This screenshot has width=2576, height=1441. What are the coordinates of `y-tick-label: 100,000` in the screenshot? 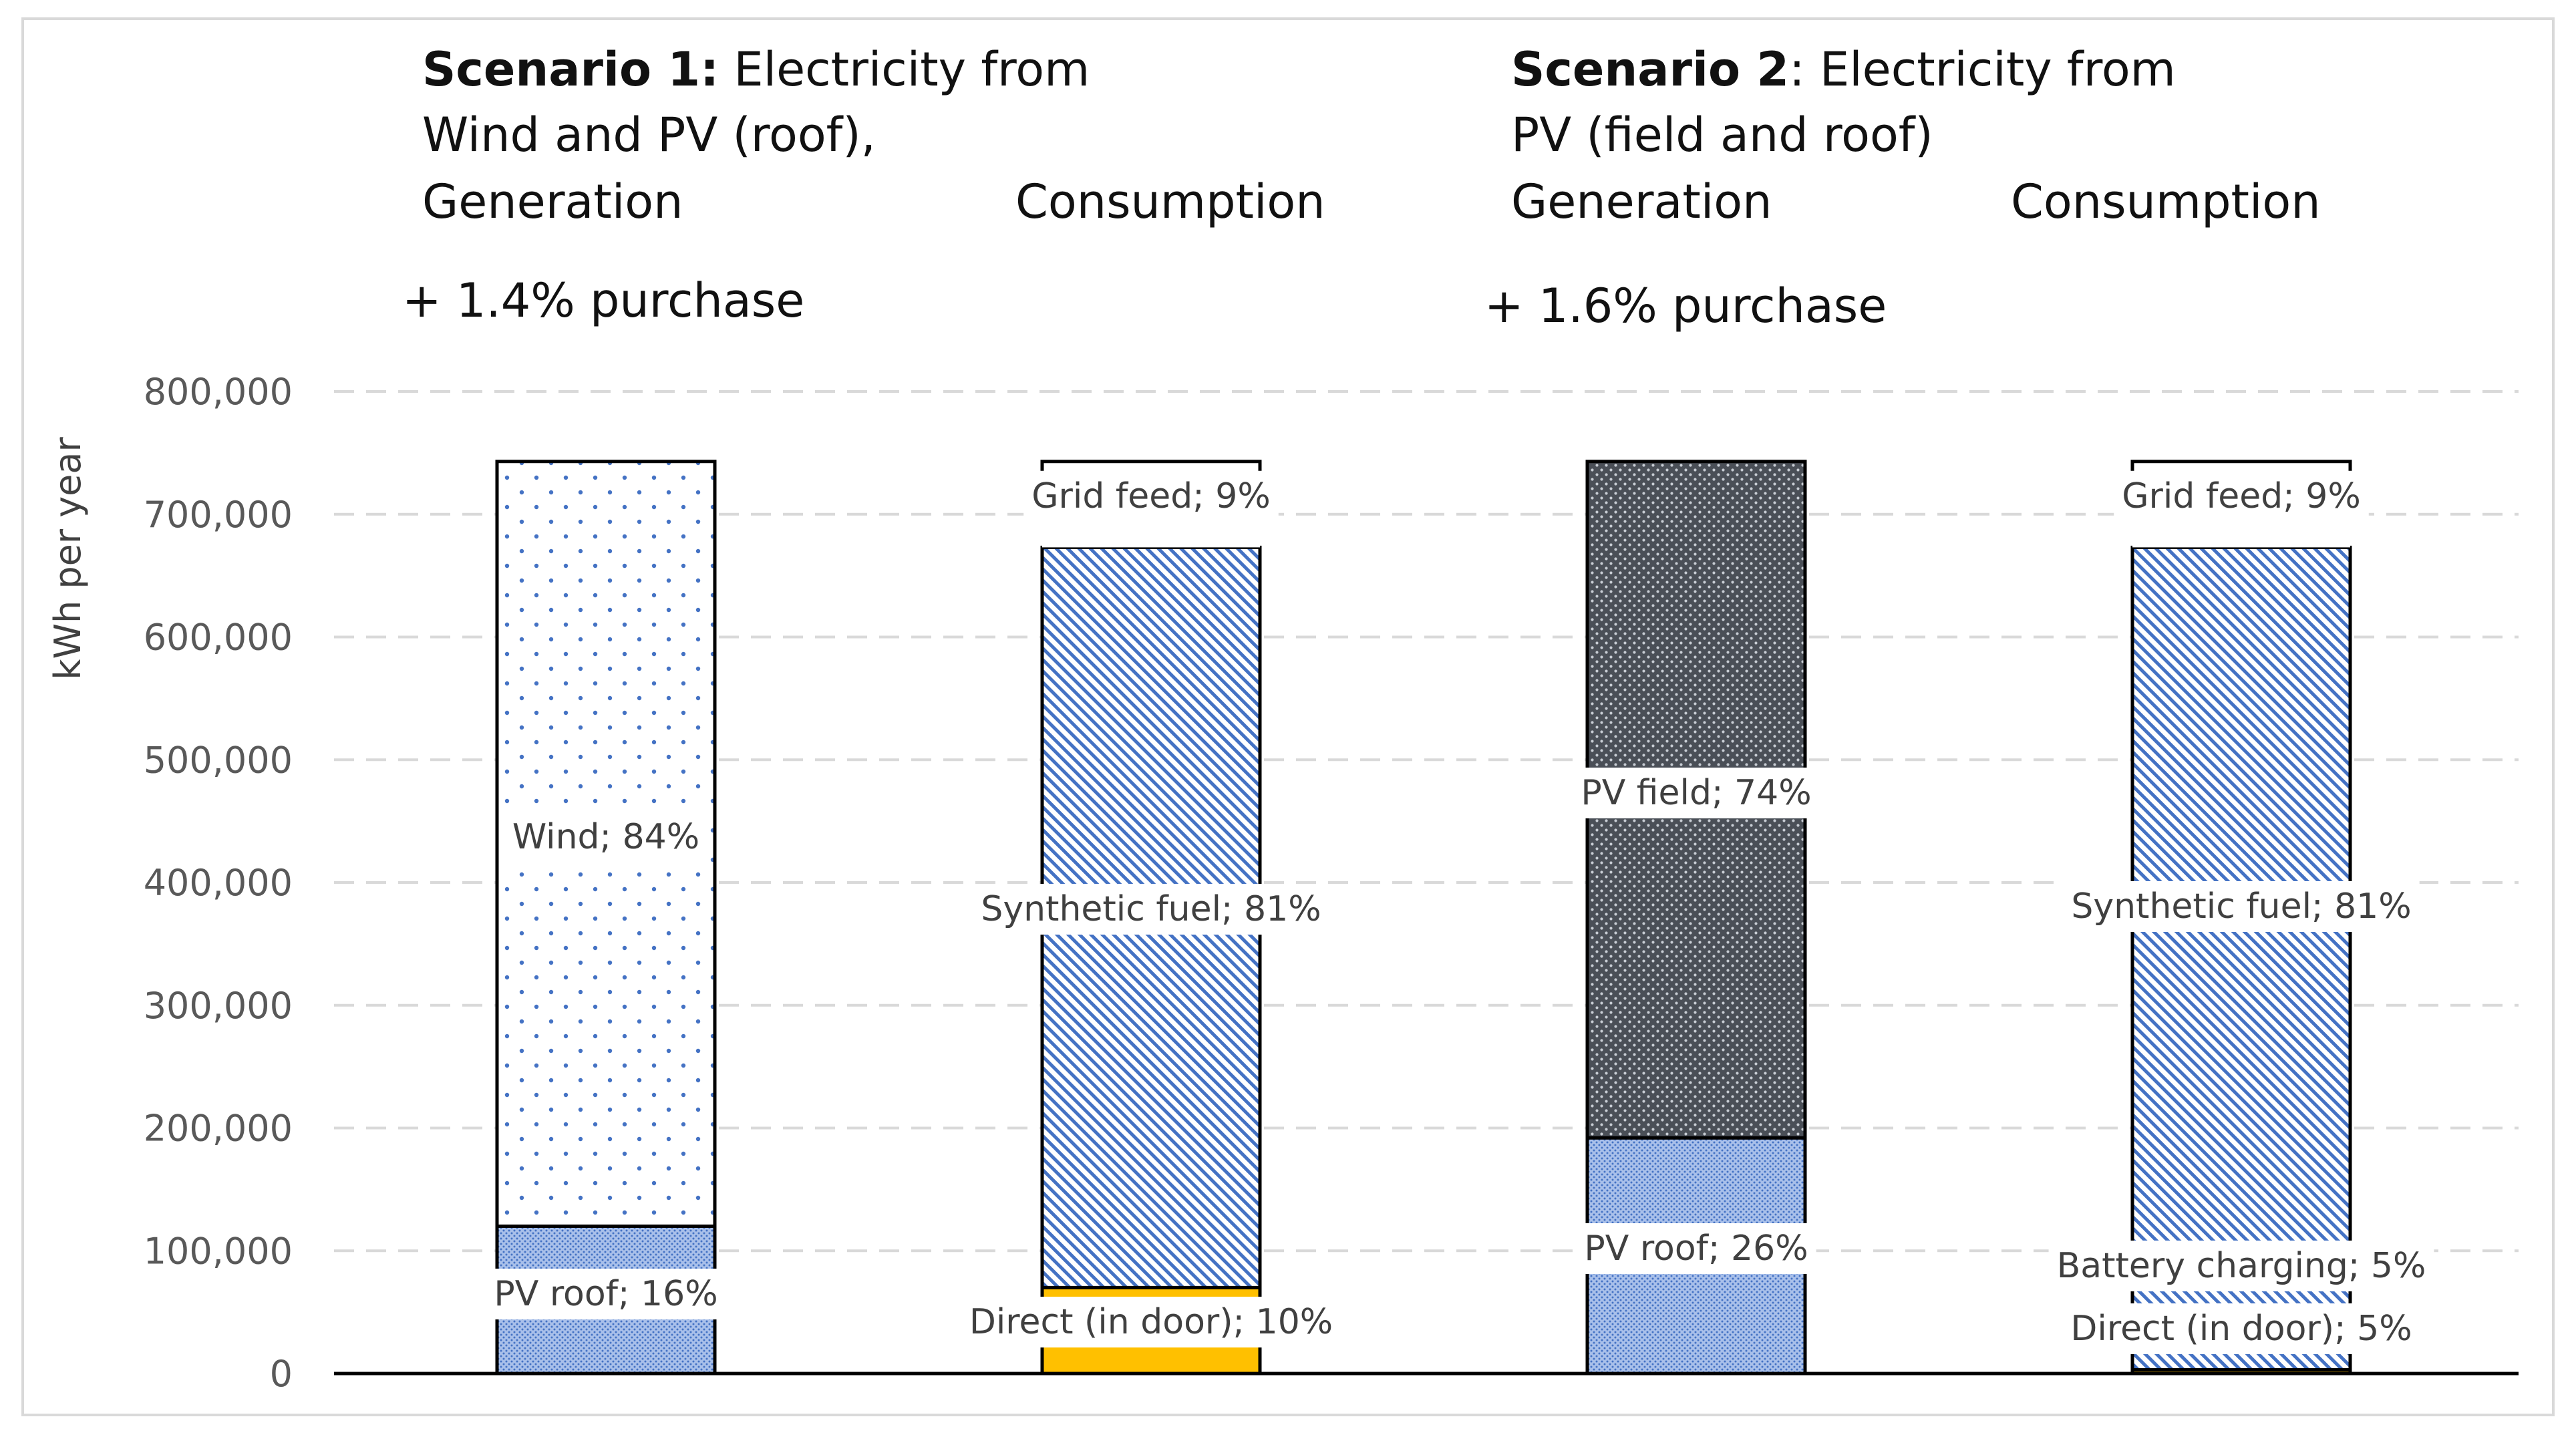 It's located at (218, 1251).